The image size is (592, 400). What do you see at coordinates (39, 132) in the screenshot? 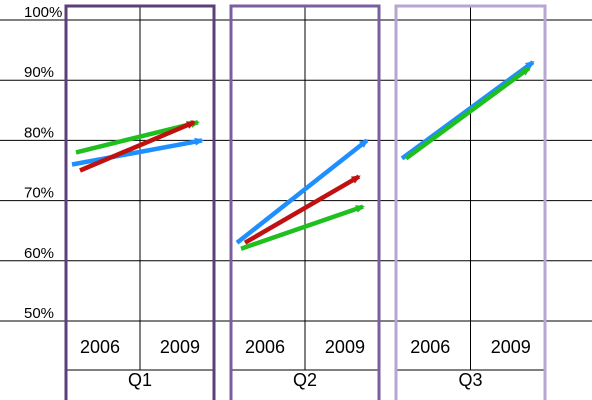
I see `y-tick-label: 80%` at bounding box center [39, 132].